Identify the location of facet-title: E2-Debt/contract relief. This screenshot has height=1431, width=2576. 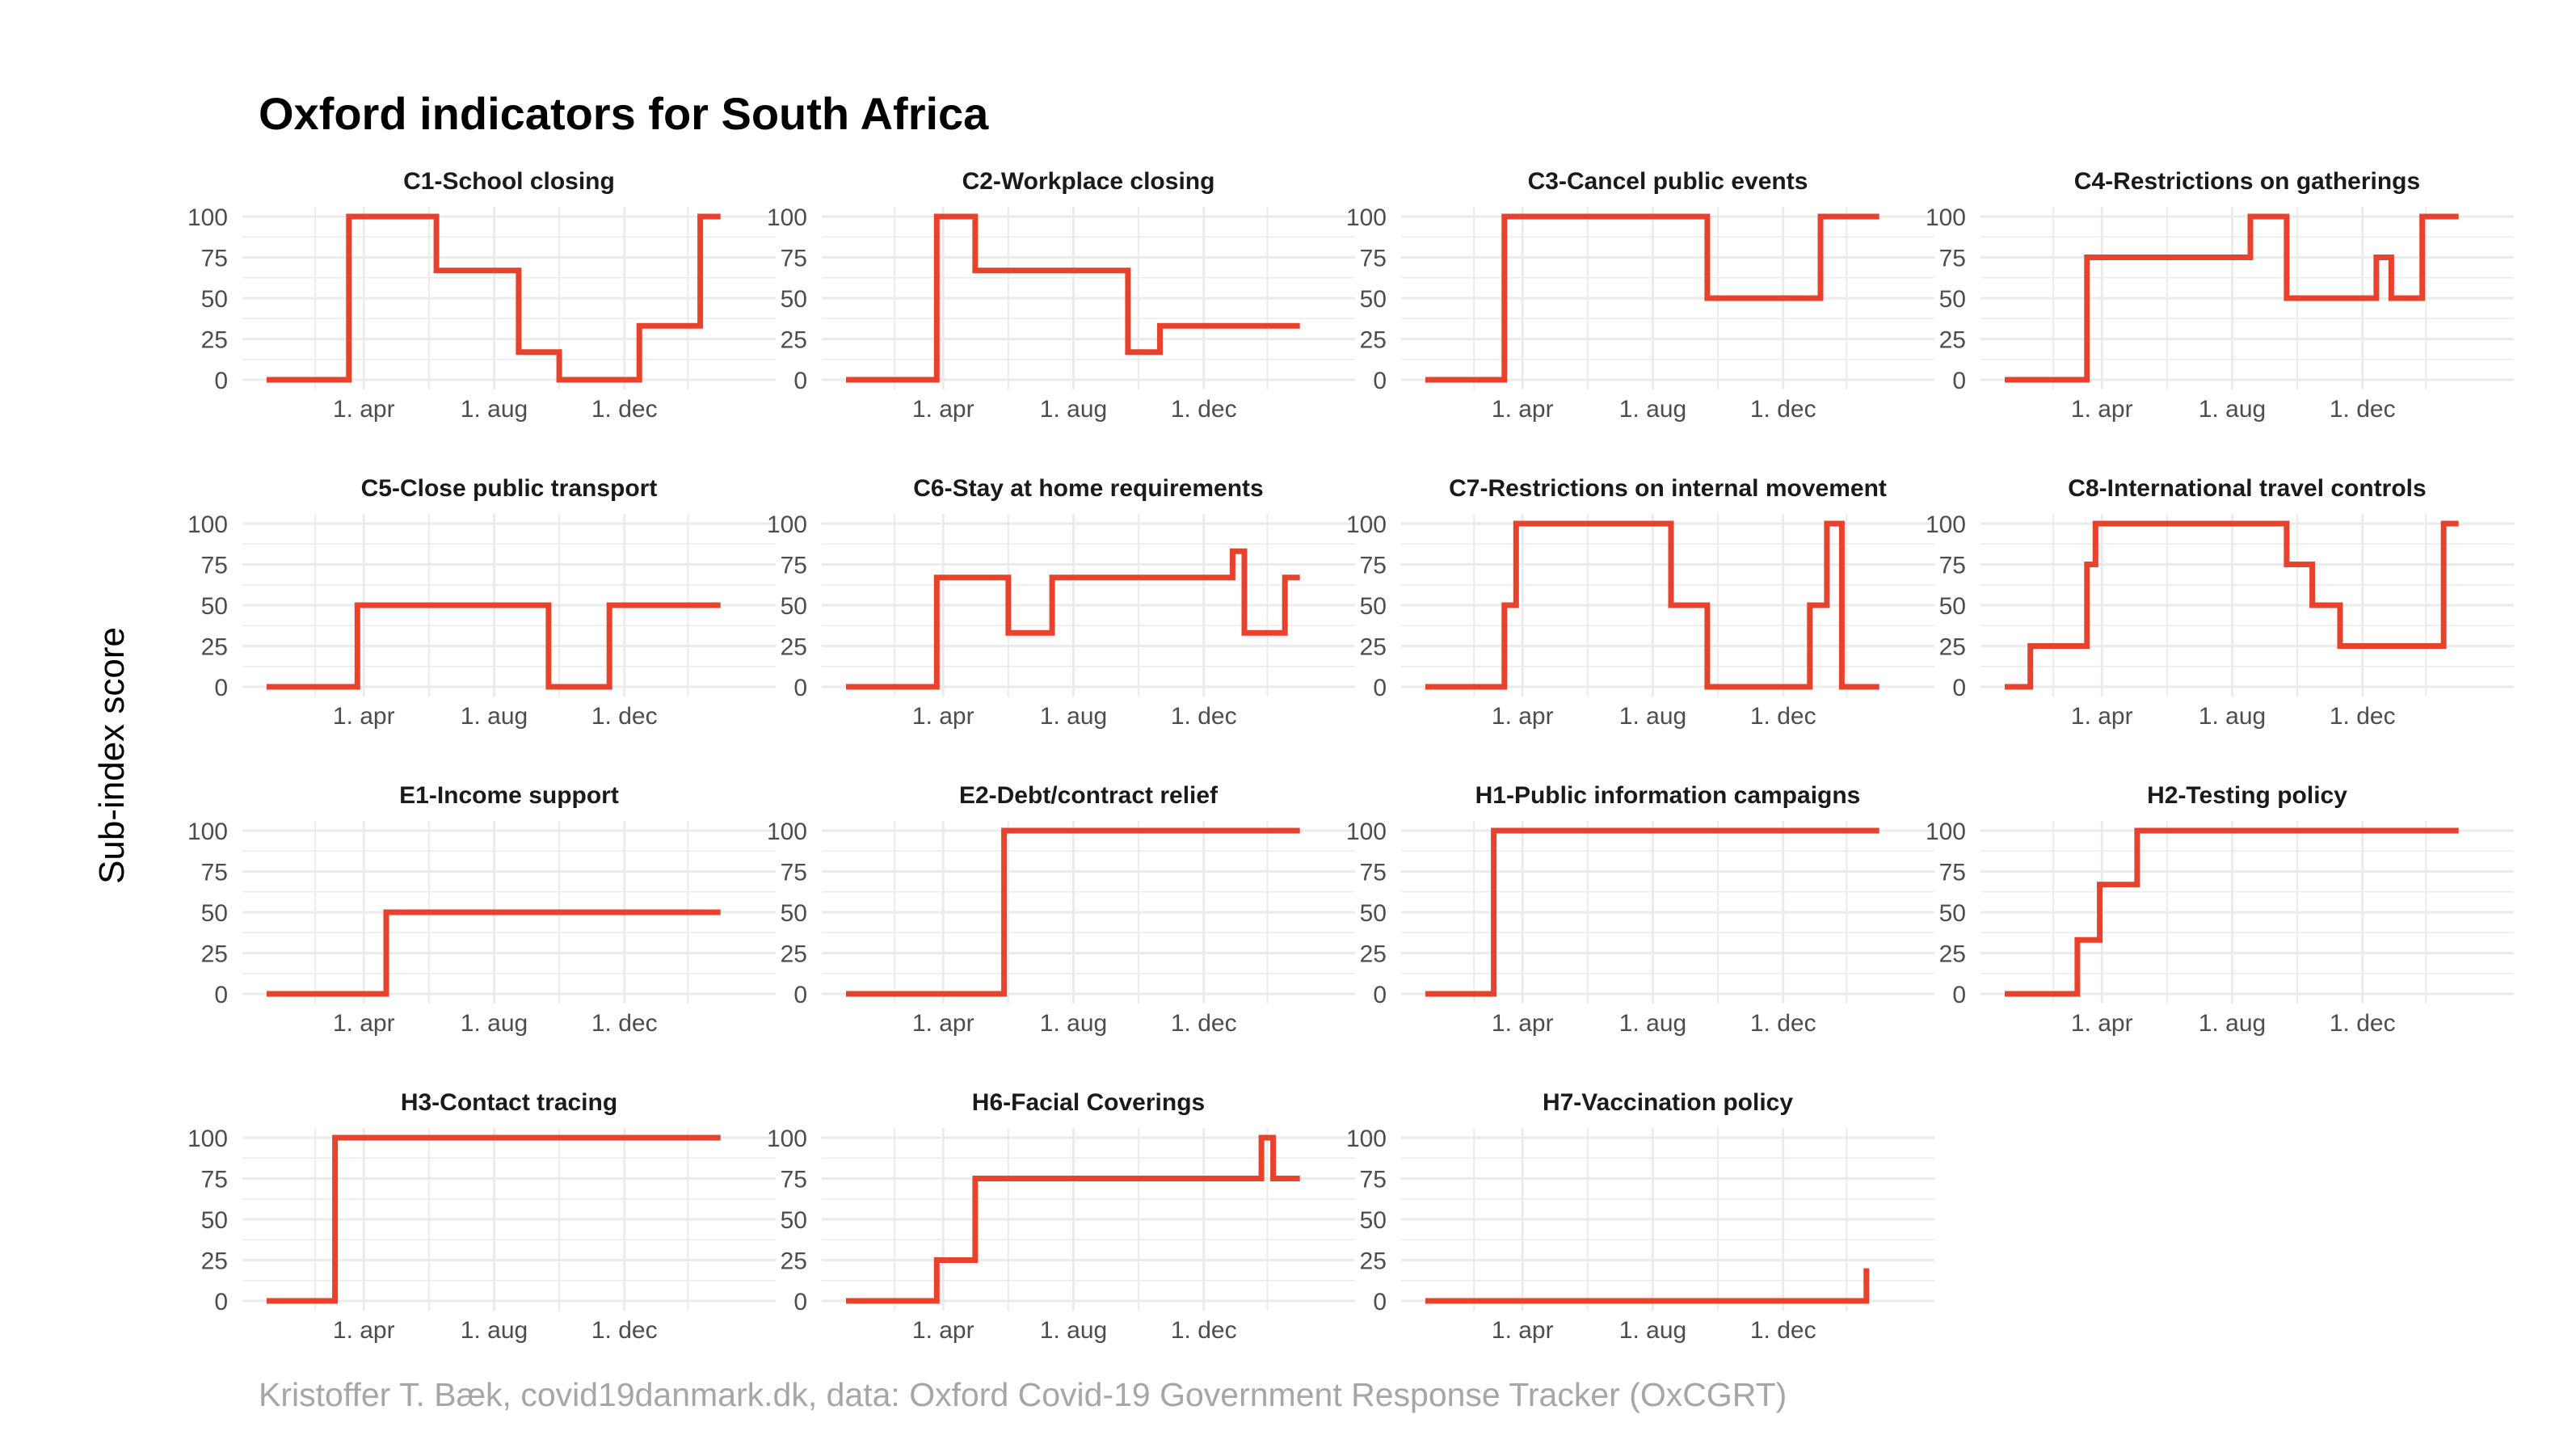
(1089, 795).